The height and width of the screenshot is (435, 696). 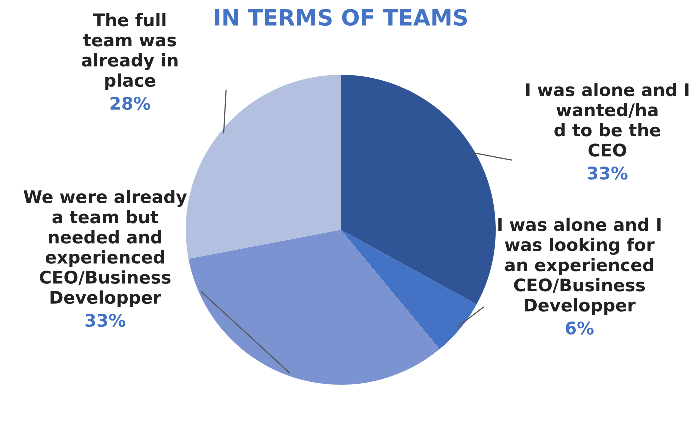 I want to click on slice-label: I was alone and I was looking for an experienced CEO/Business Developper, so click(x=579, y=267).